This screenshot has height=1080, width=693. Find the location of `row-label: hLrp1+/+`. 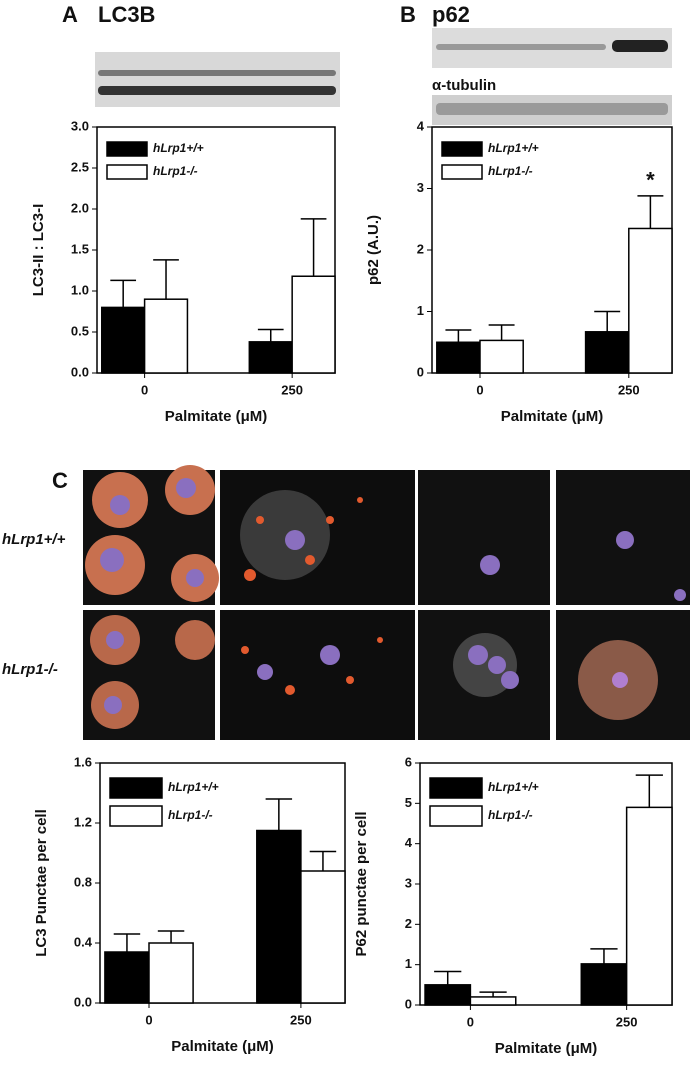

row-label: hLrp1+/+ is located at coordinates (34, 539).